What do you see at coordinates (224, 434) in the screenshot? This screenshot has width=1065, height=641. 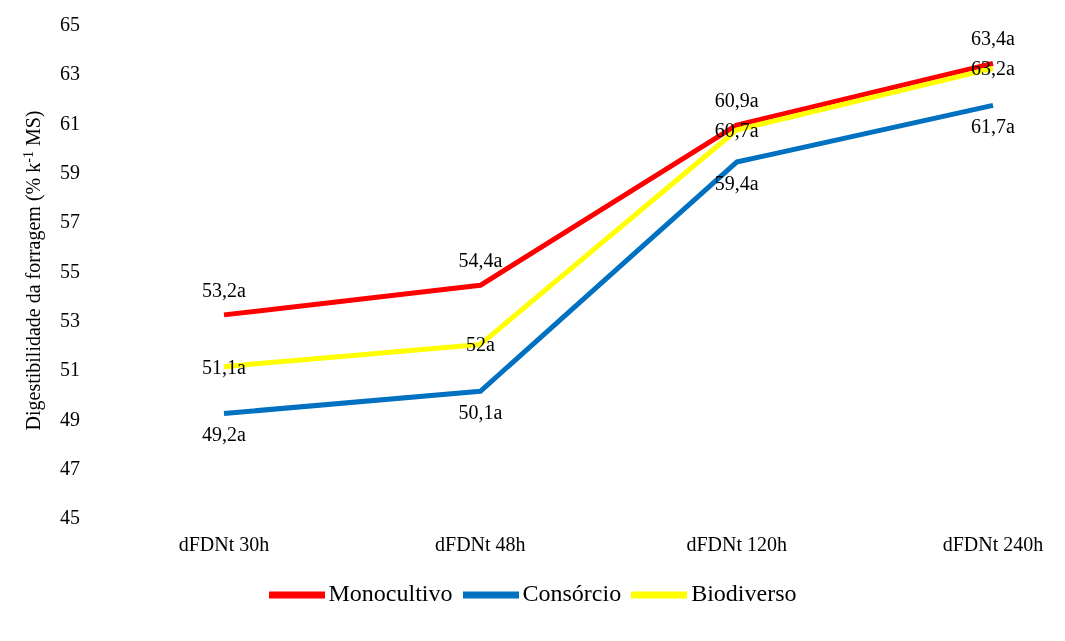 I see `data-label: 49,2a` at bounding box center [224, 434].